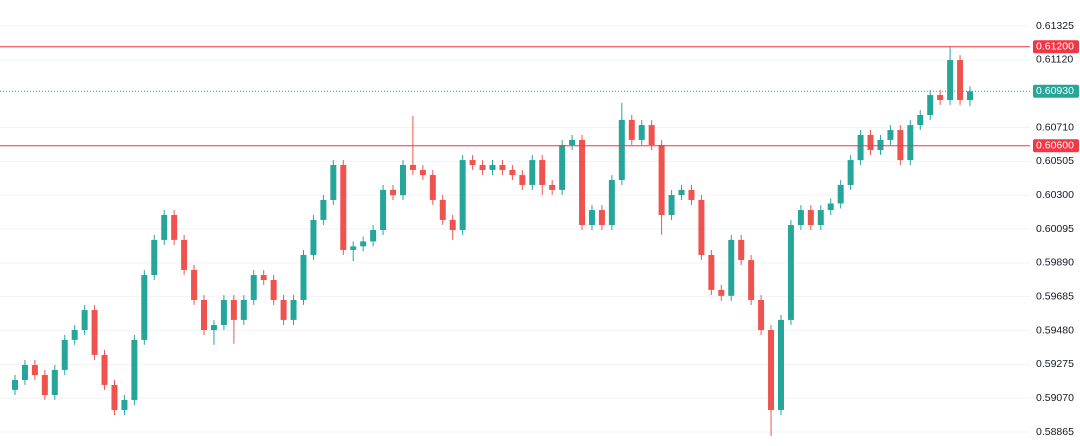 Image resolution: width=1080 pixels, height=446 pixels. What do you see at coordinates (1054, 60) in the screenshot?
I see `y-tick-label: 0.61120` at bounding box center [1054, 60].